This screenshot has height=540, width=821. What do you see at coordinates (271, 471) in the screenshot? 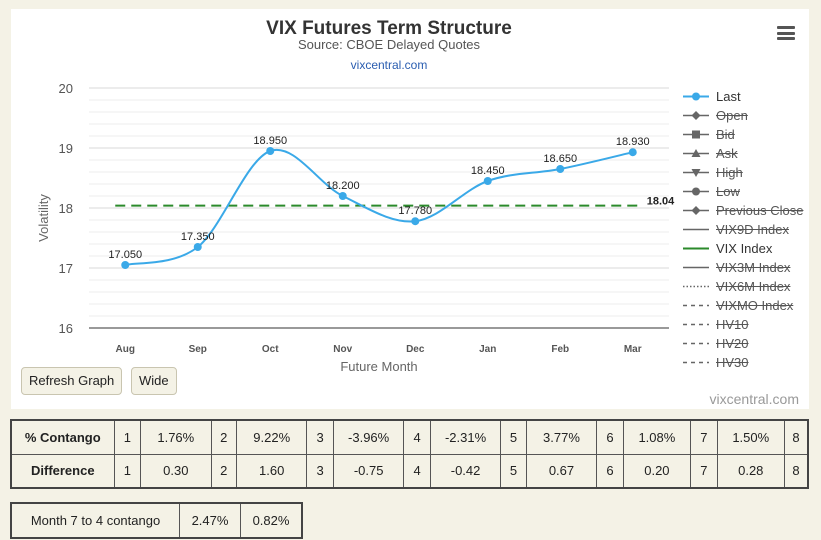
I see `difference-value: 1.60` at bounding box center [271, 471].